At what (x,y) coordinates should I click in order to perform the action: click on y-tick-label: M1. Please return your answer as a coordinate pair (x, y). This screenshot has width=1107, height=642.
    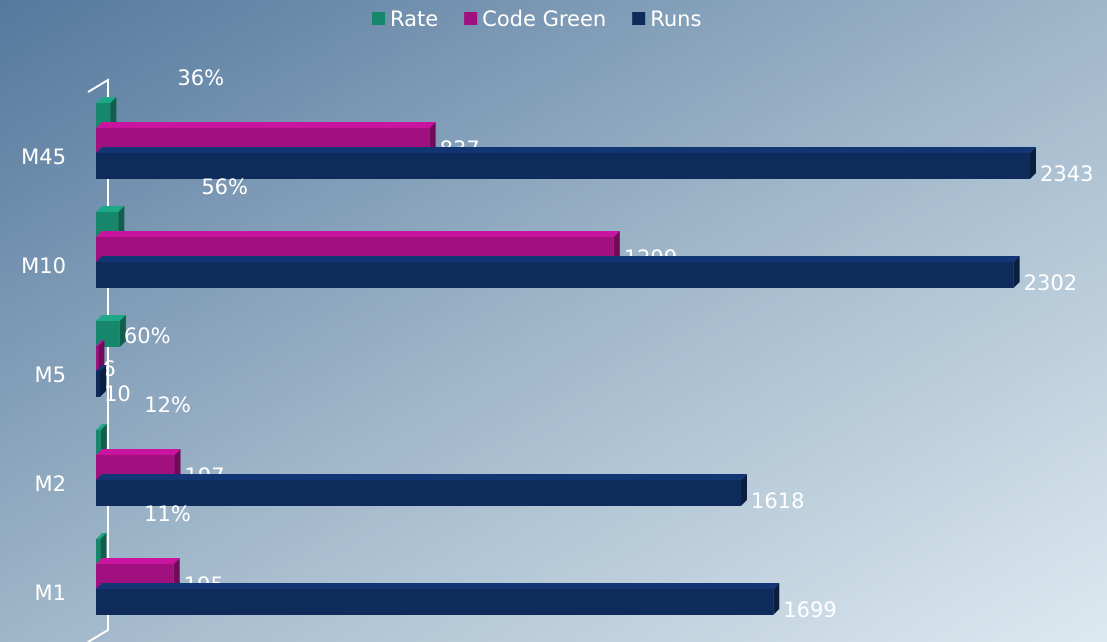
    Looking at the image, I should click on (50, 593).